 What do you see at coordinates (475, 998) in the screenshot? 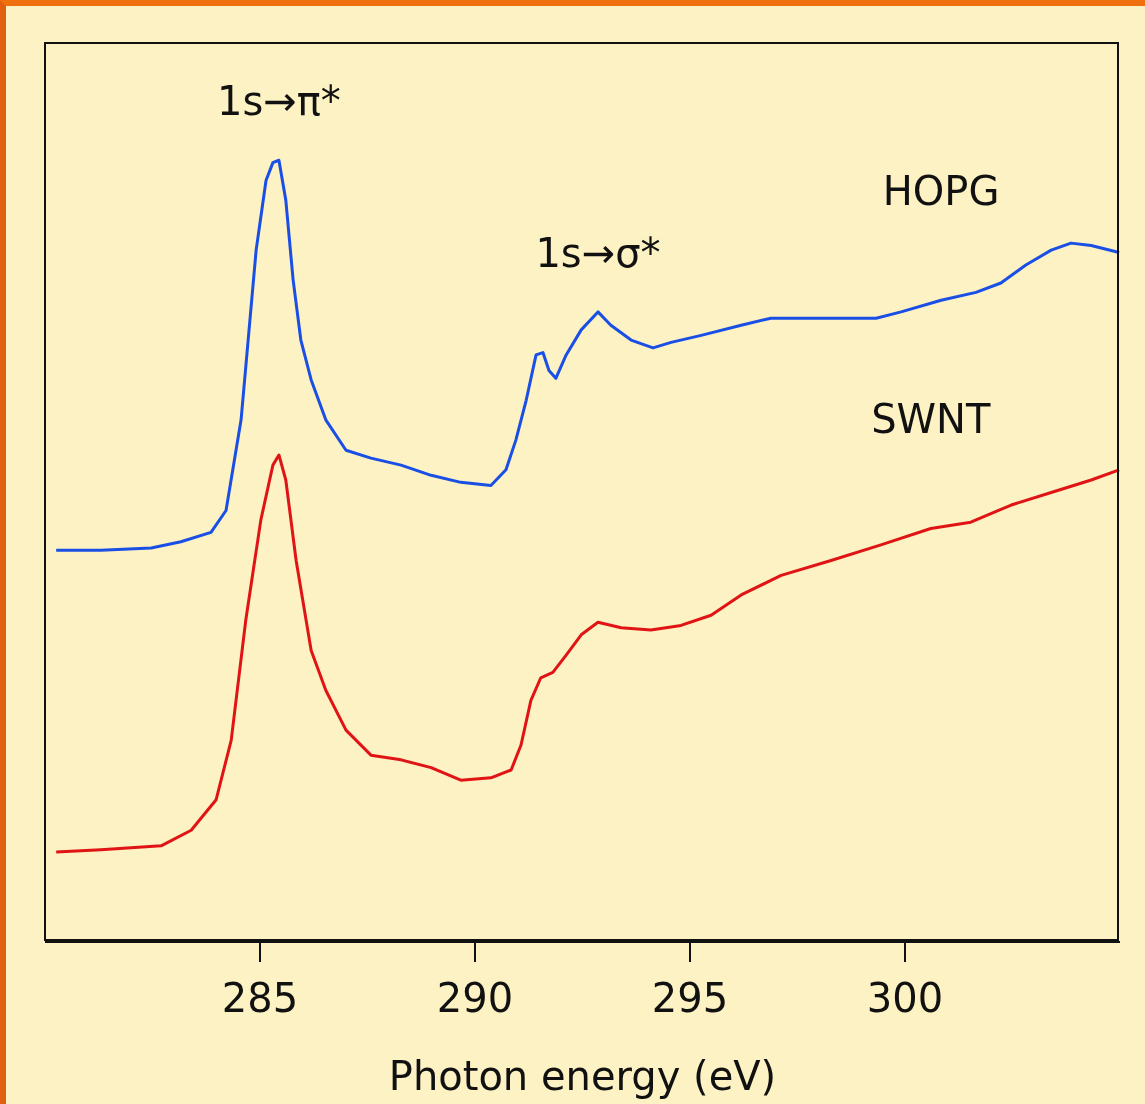
I see `x-tick-label: 290` at bounding box center [475, 998].